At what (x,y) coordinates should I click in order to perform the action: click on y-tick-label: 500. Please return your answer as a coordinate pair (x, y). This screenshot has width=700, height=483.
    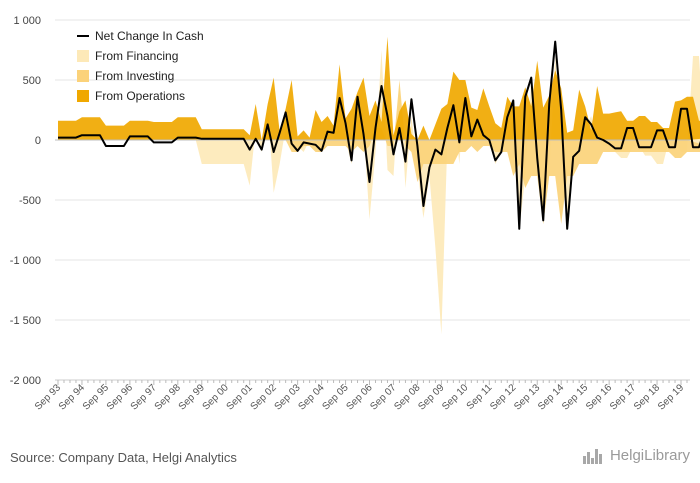
    Looking at the image, I should click on (32, 81).